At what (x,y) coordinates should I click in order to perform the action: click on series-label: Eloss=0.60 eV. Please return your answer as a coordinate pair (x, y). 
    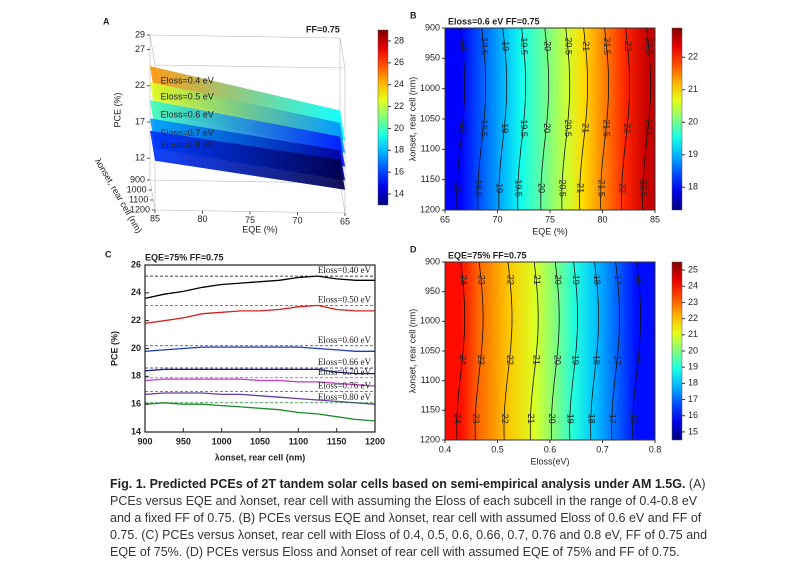
    Looking at the image, I should click on (345, 340).